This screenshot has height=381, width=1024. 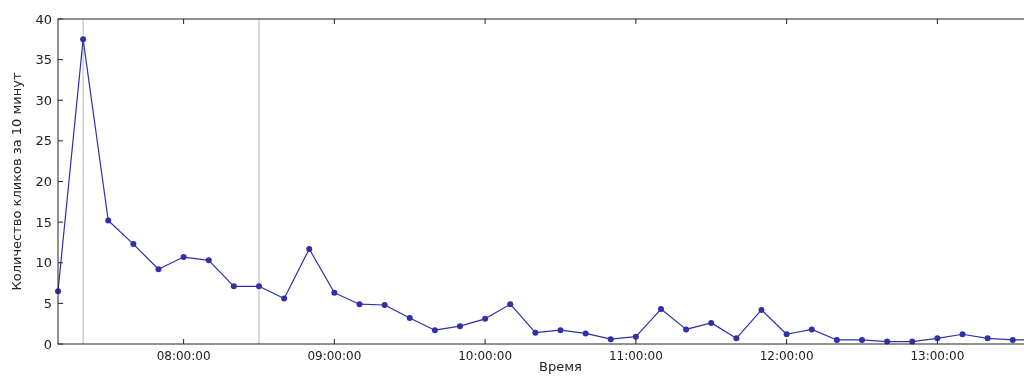 I want to click on x-tick-label: 11:00:00, so click(x=635, y=356).